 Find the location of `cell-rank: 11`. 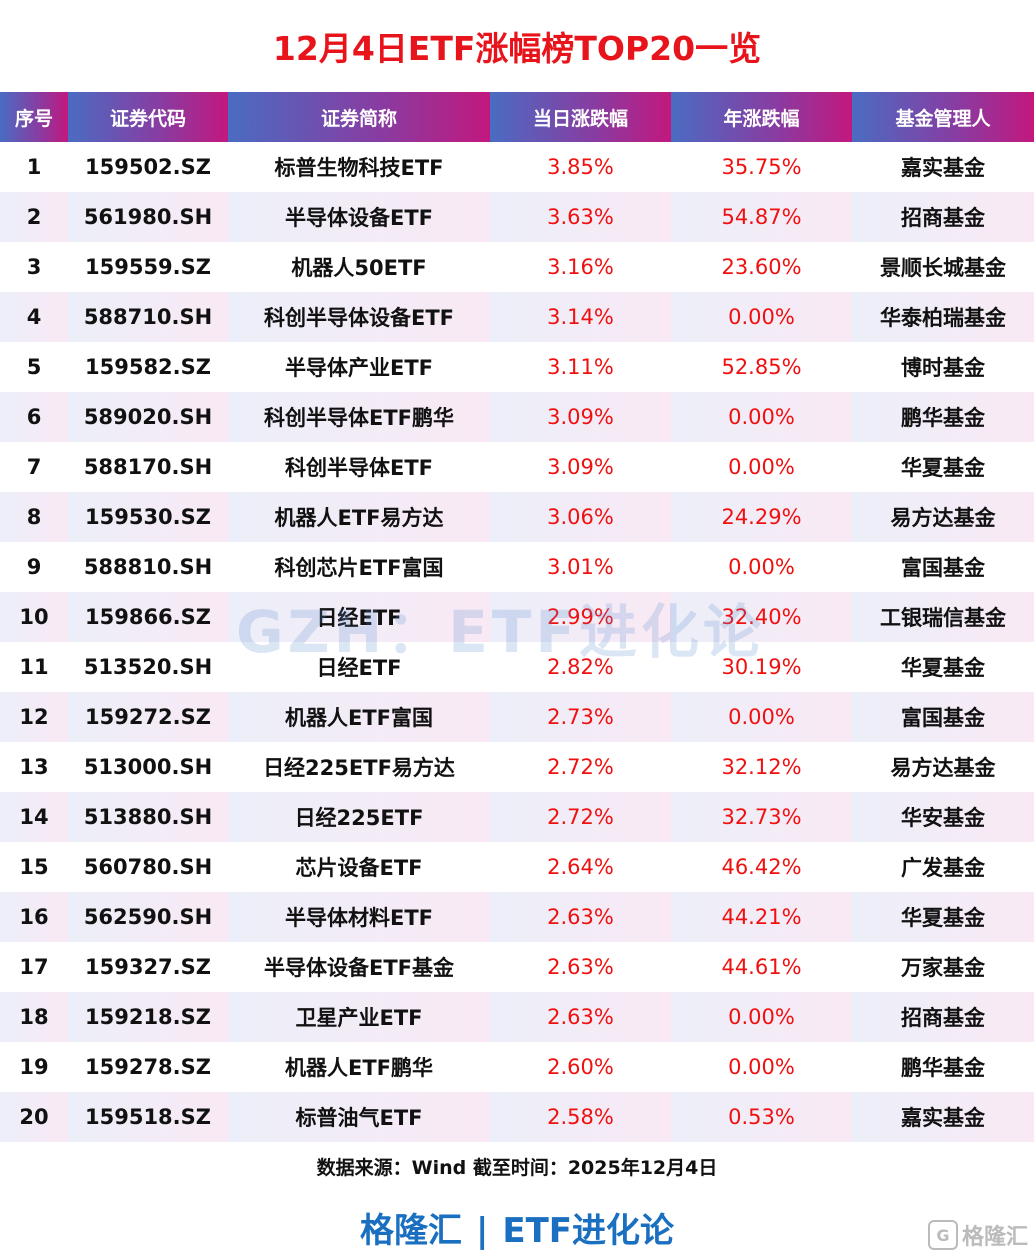

cell-rank: 11 is located at coordinates (34, 667).